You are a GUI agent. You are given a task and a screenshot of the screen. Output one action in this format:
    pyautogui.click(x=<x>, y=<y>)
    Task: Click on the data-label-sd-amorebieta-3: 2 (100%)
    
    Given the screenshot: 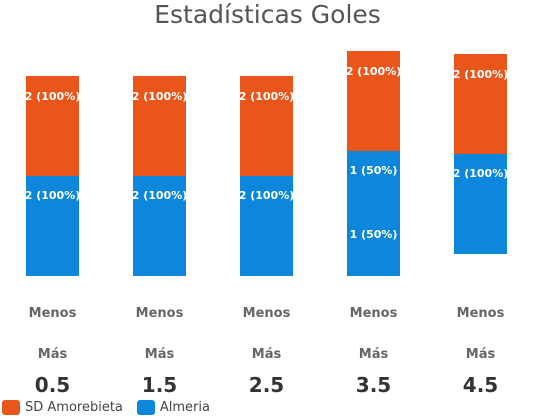 What is the action you would take?
    pyautogui.click(x=374, y=71)
    